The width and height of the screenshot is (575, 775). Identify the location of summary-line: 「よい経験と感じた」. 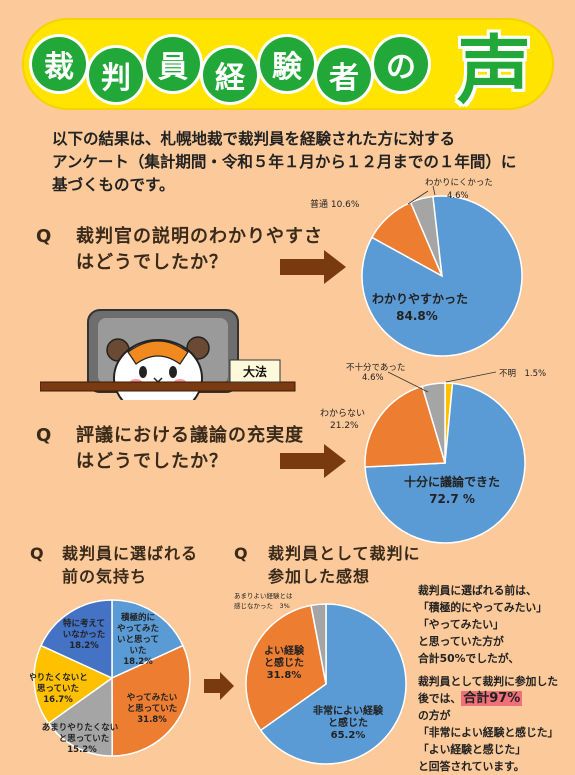
(472, 749).